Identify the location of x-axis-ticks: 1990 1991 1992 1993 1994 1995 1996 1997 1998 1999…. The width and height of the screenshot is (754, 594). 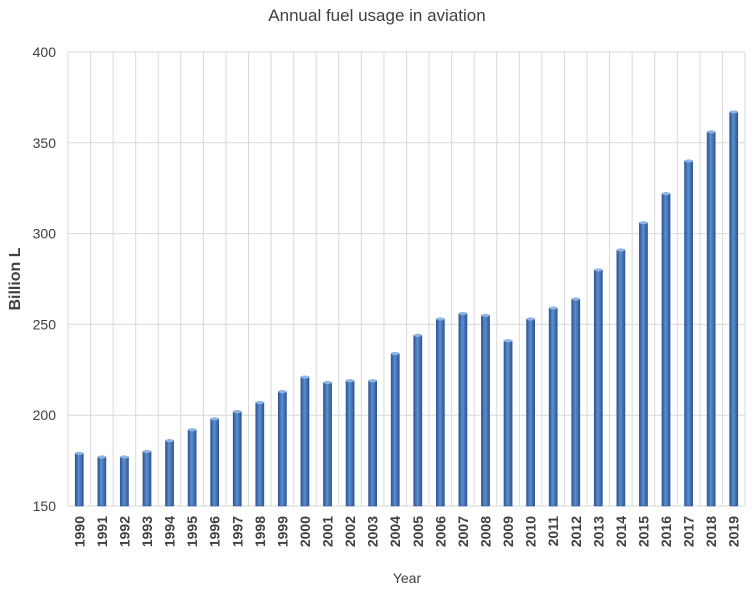
(406, 531).